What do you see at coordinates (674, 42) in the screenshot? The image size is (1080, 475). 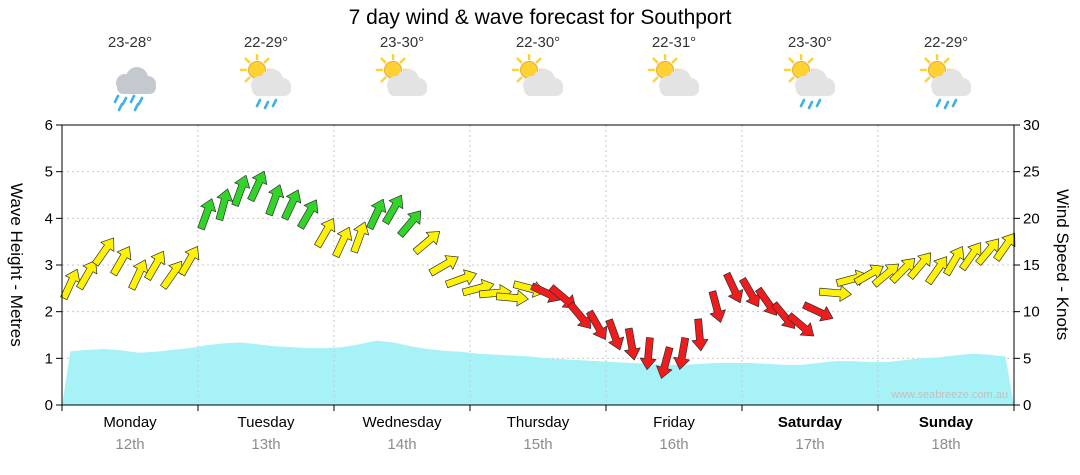 I see `temperature-range-label: 22-31°` at bounding box center [674, 42].